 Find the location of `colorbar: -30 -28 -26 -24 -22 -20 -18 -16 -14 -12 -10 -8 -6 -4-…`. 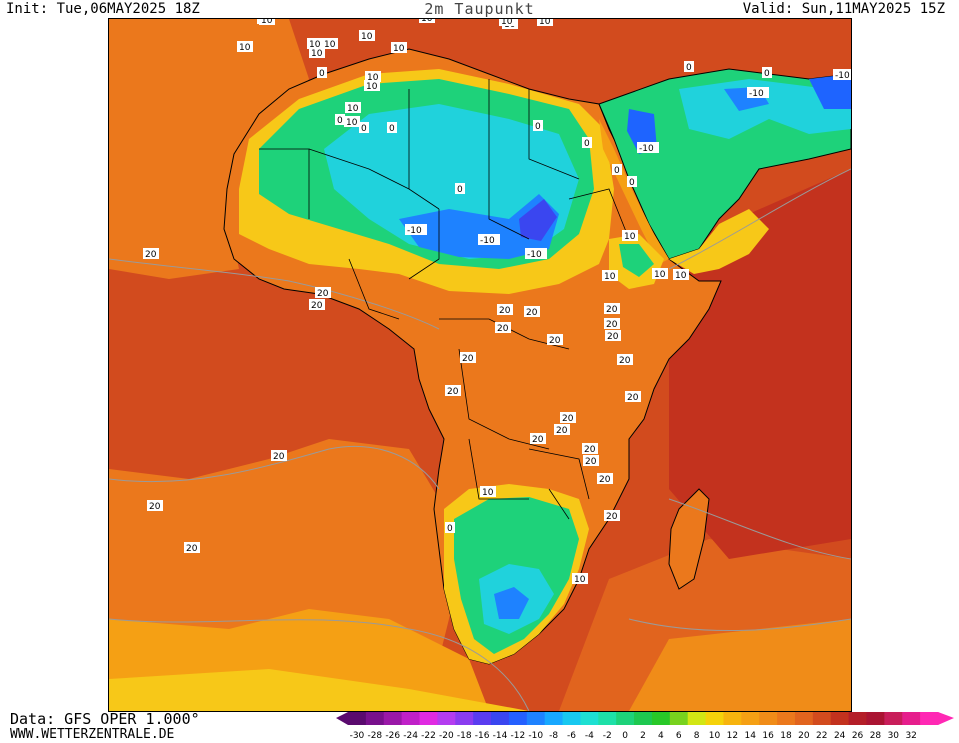

colorbar: -30 -28 -26 -24 -22 -20 -18 -16 -14 -12 -10 -8 -6 -4-… is located at coordinates (645, 726).